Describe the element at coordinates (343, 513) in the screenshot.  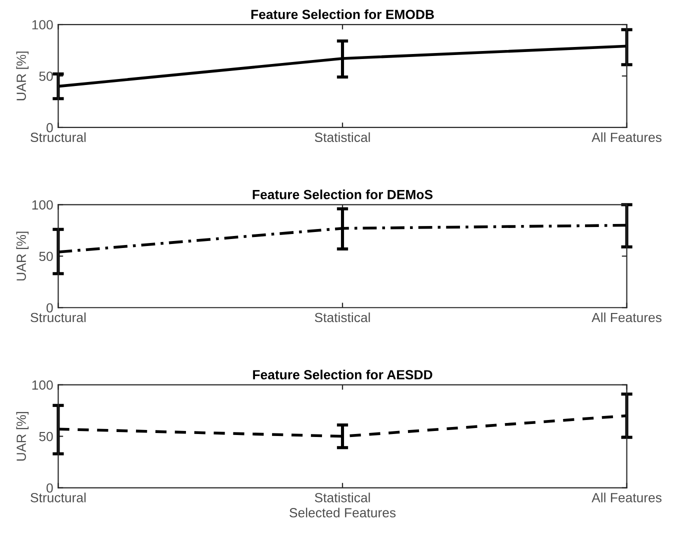
I see `x-axis-title: Selected Features` at that location.